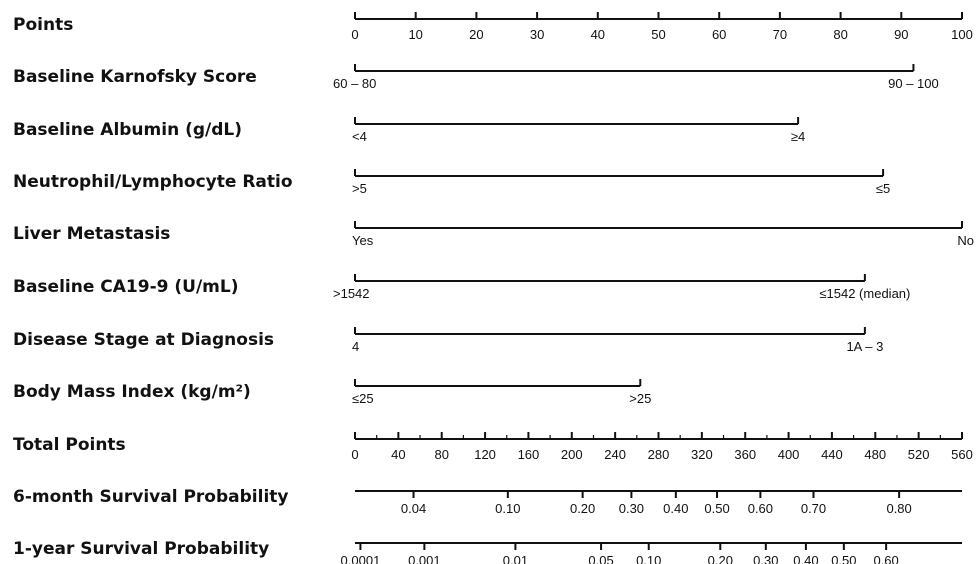 The image size is (976, 564). I want to click on tick-label-6-month-survival-probability: 0.70, so click(813, 508).